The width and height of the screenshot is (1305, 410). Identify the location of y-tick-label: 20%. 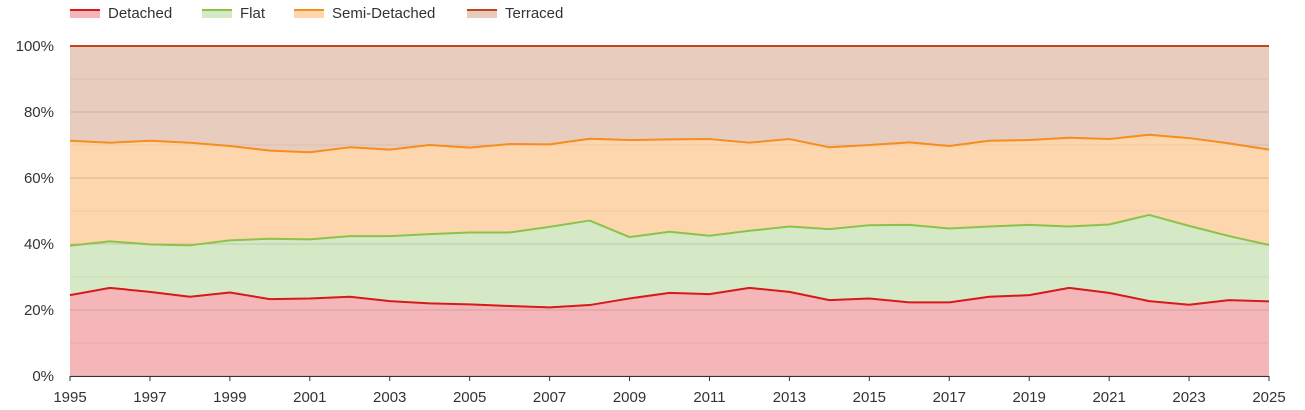
(39, 310).